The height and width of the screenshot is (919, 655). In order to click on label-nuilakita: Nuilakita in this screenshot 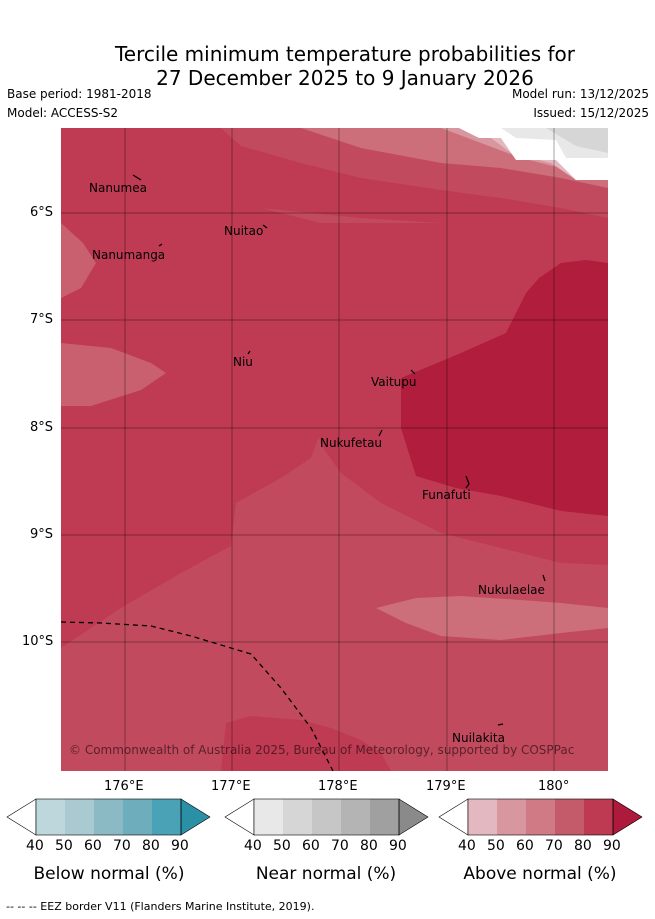, I will do `click(478, 738)`.